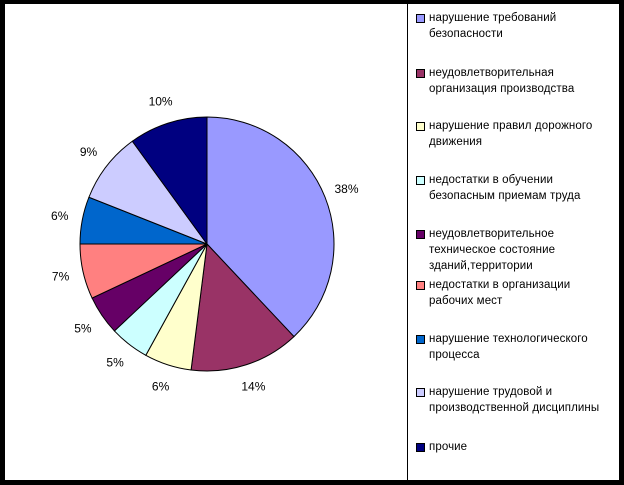  Describe the element at coordinates (253, 387) in the screenshot. I see `pie-label-2: 14%` at that location.